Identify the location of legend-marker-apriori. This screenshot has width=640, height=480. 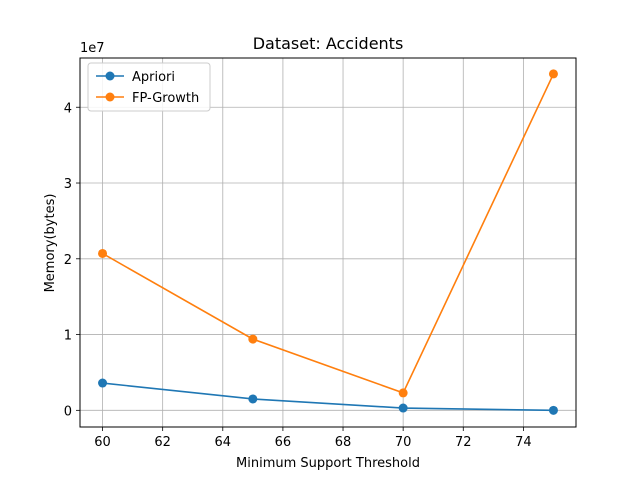
(110, 76).